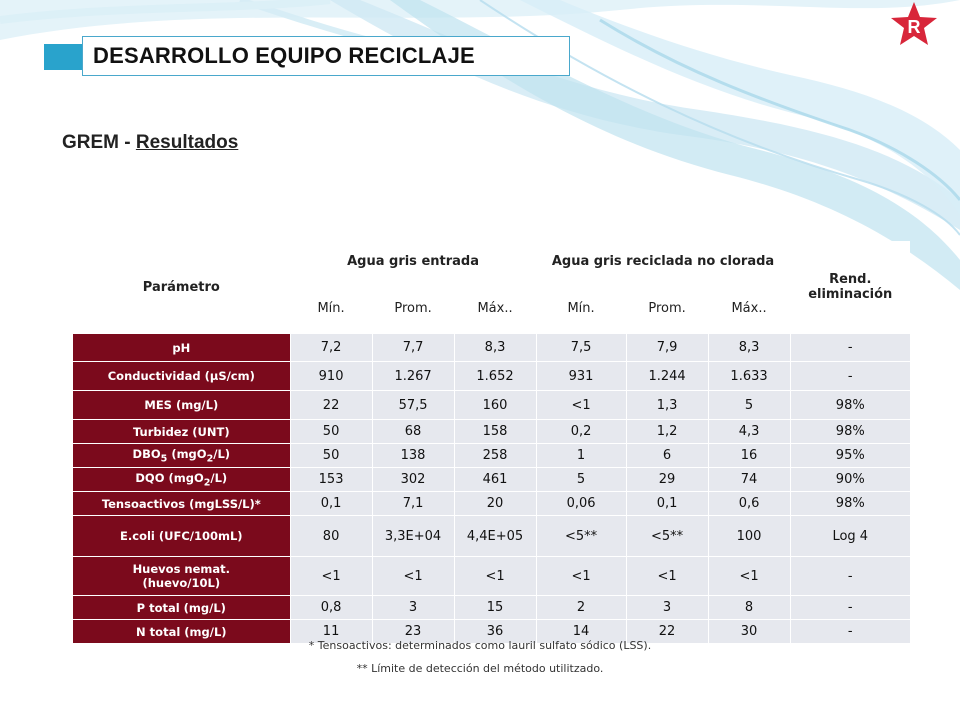 This screenshot has height=720, width=960. What do you see at coordinates (749, 607) in the screenshot?
I see `value-cell: 8` at bounding box center [749, 607].